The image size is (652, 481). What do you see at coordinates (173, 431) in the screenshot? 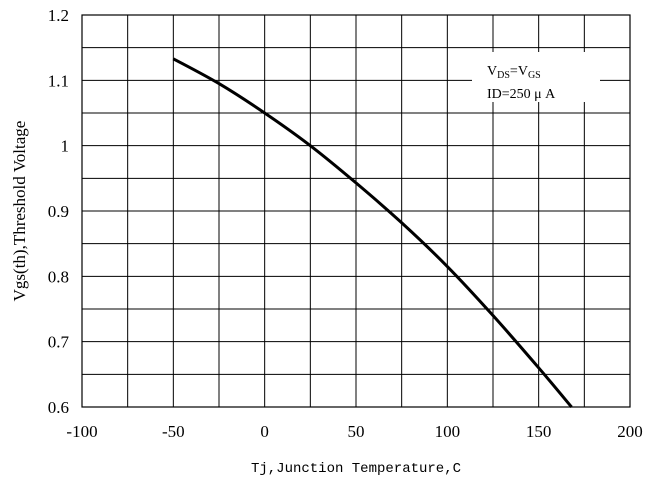
I see `x-tick-label: -50` at bounding box center [173, 431].